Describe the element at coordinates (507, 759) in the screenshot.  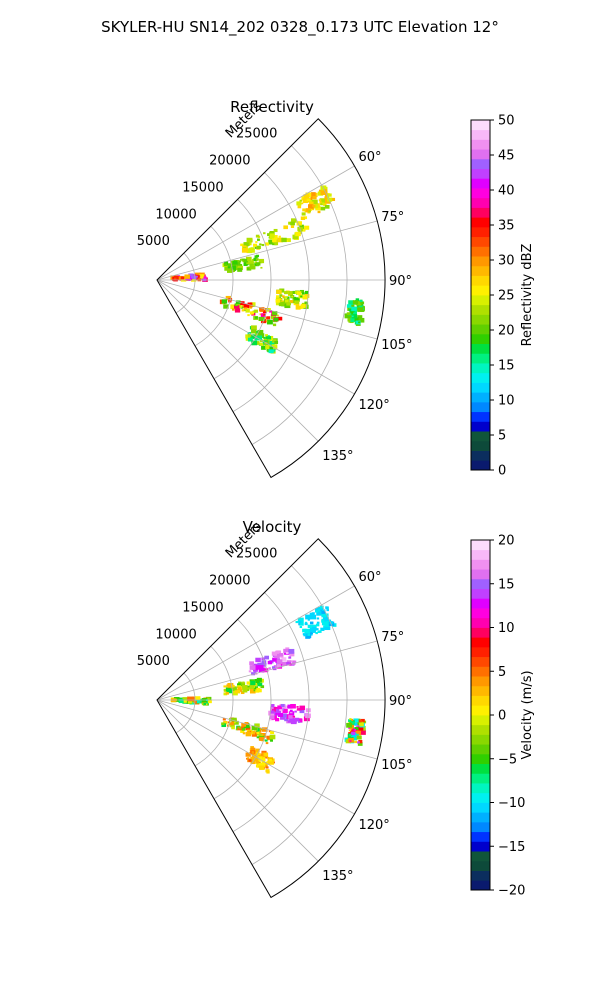
I see `colorbar-tick-label: −5` at that location.